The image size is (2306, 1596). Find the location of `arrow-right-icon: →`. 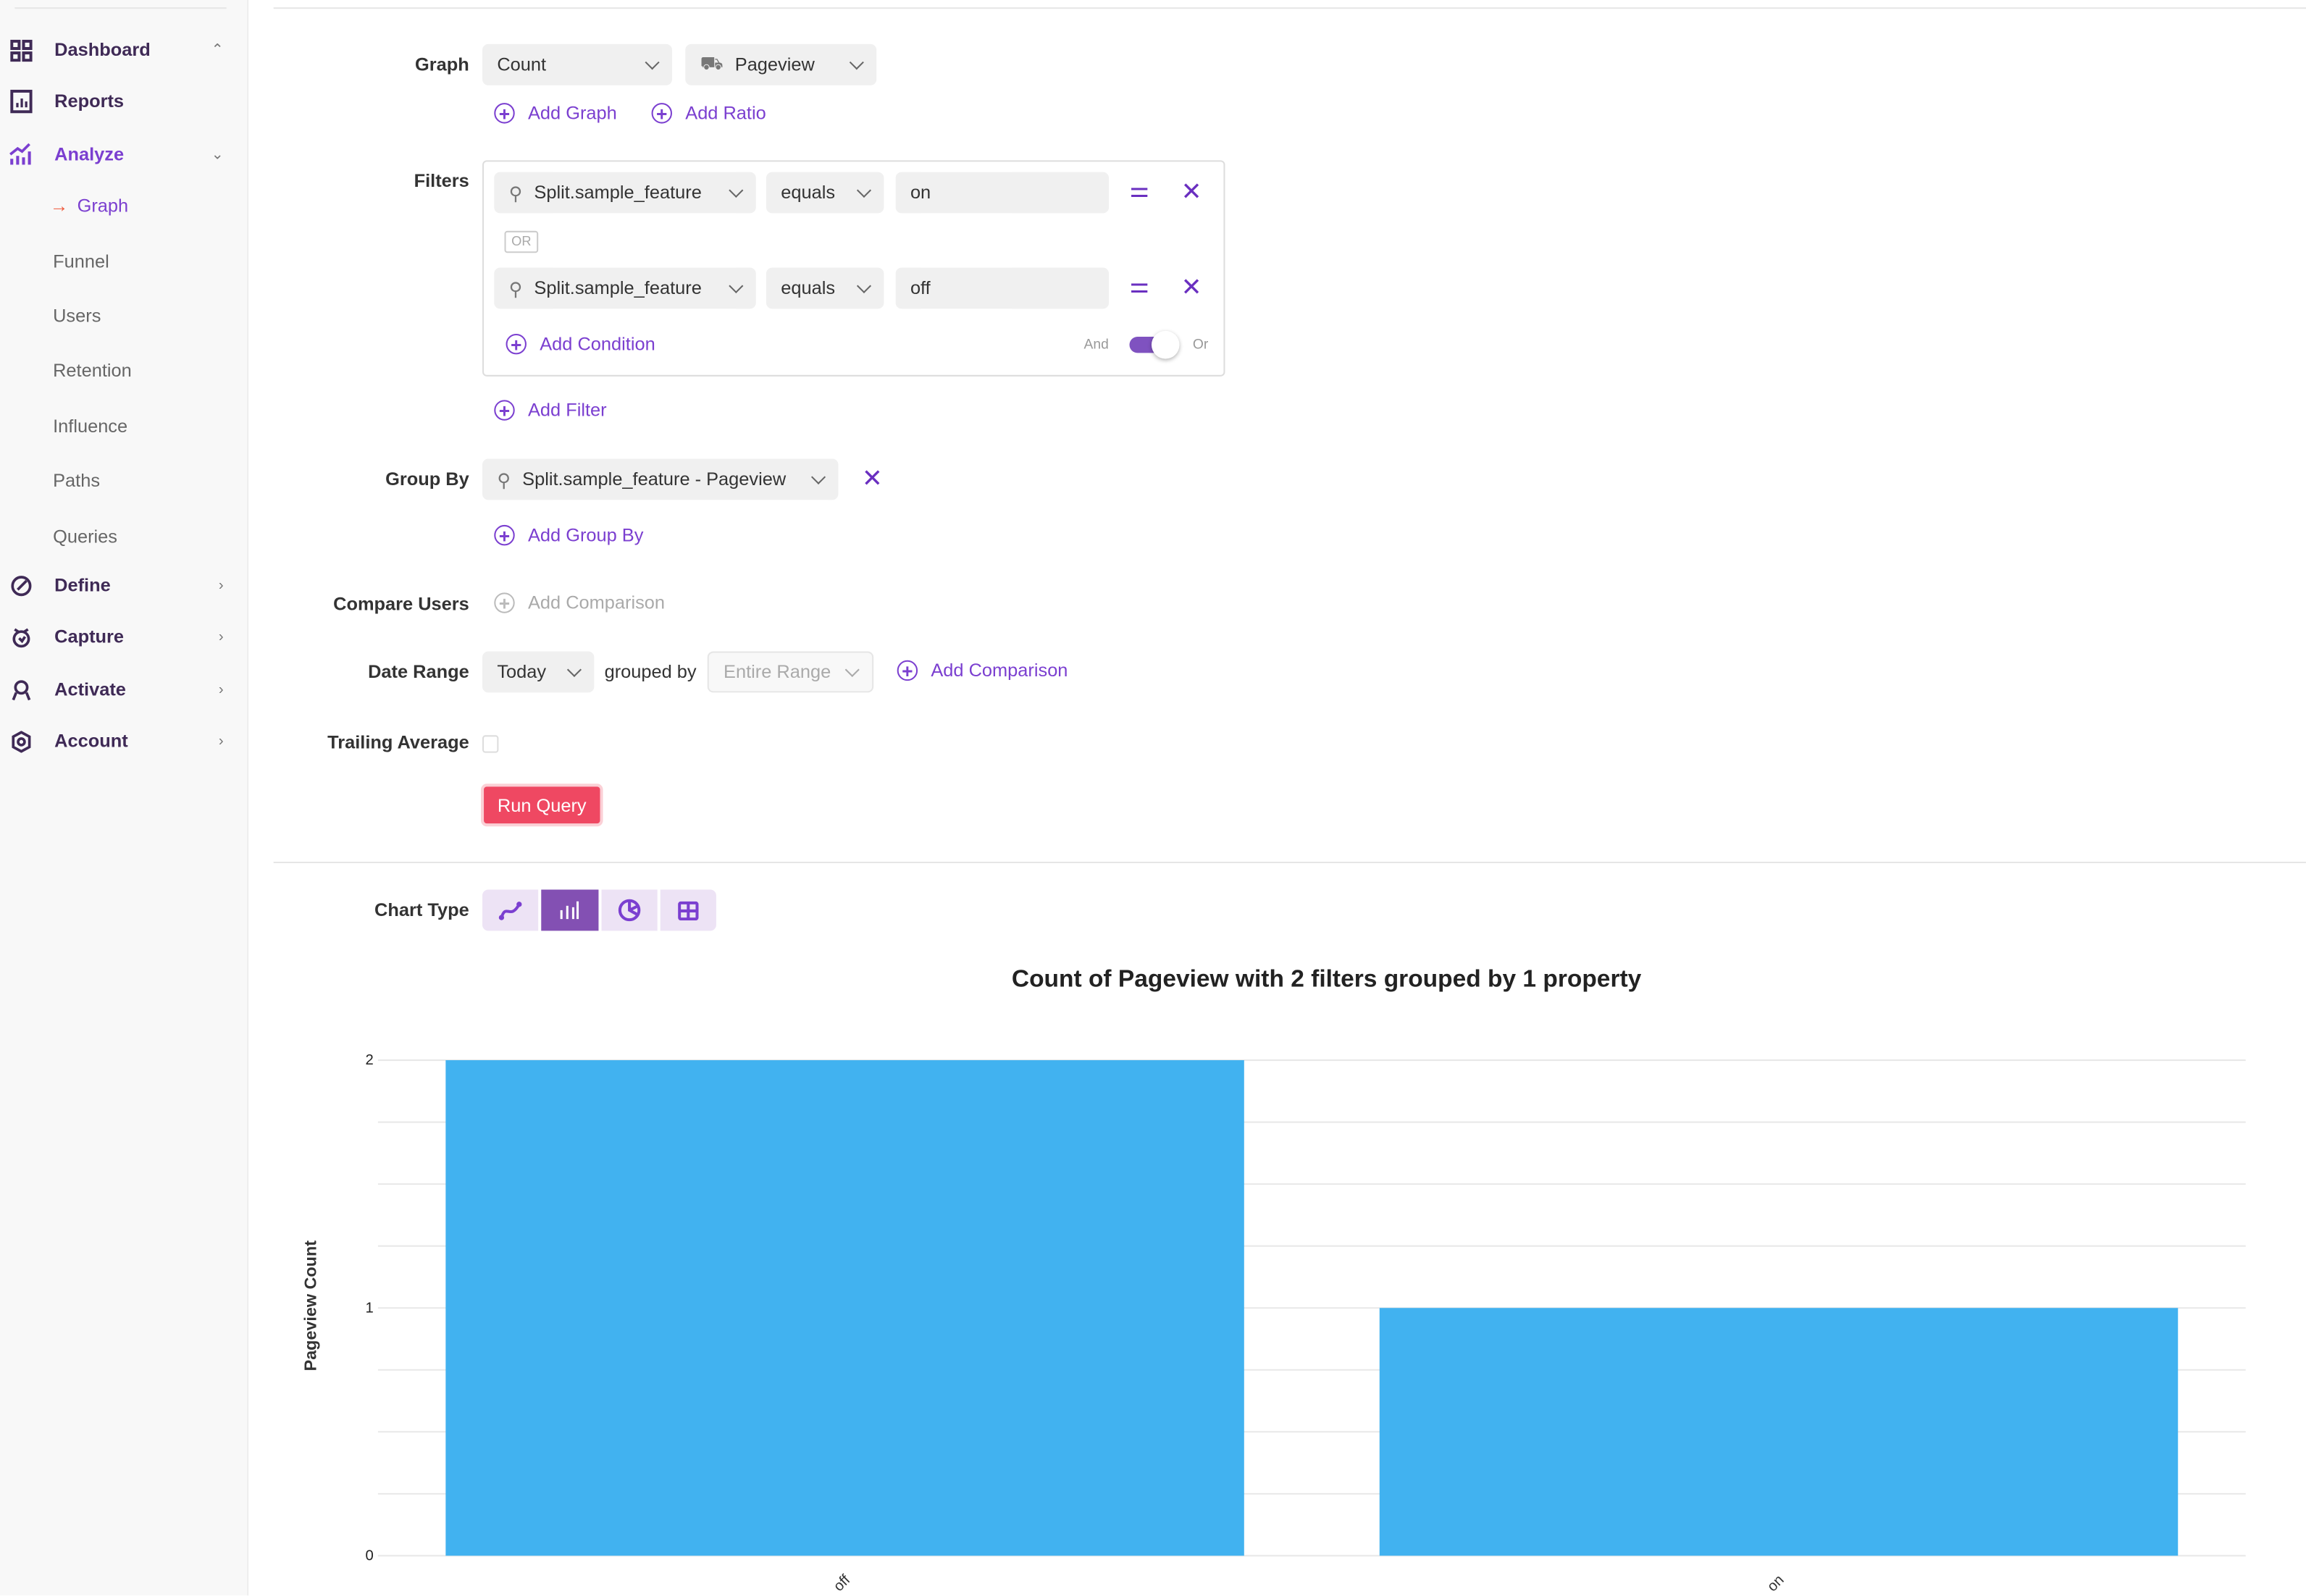

arrow-right-icon: → is located at coordinates (60, 207).